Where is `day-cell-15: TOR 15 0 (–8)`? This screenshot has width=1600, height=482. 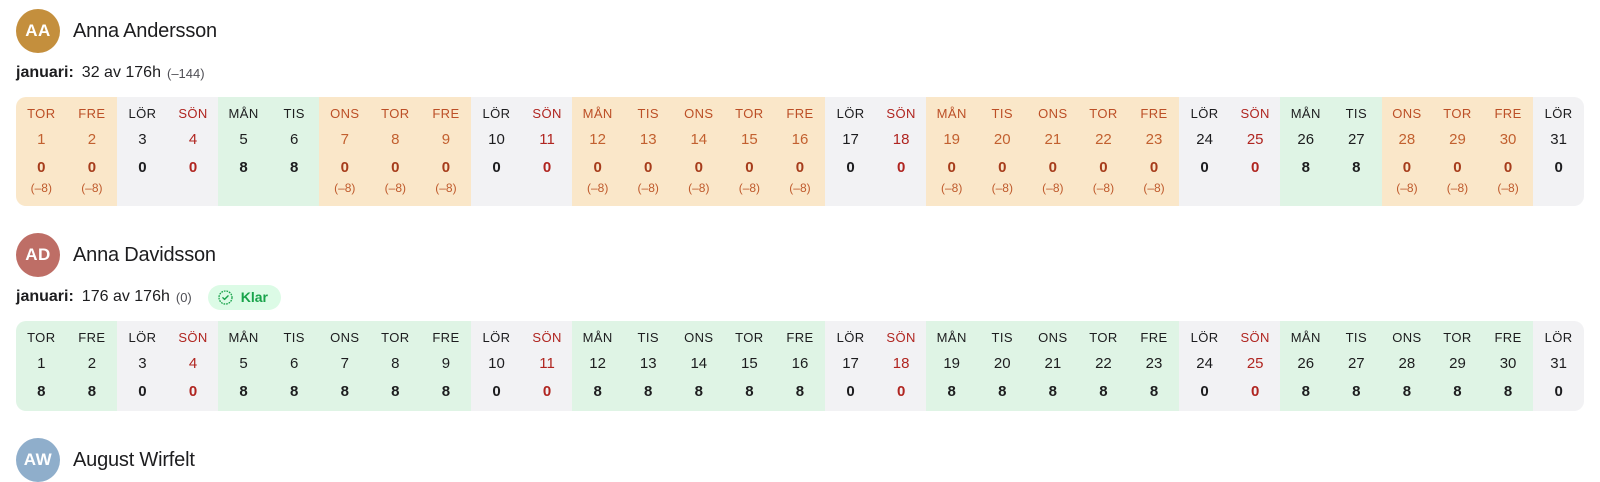 day-cell-15: TOR 15 0 (–8) is located at coordinates (749, 151).